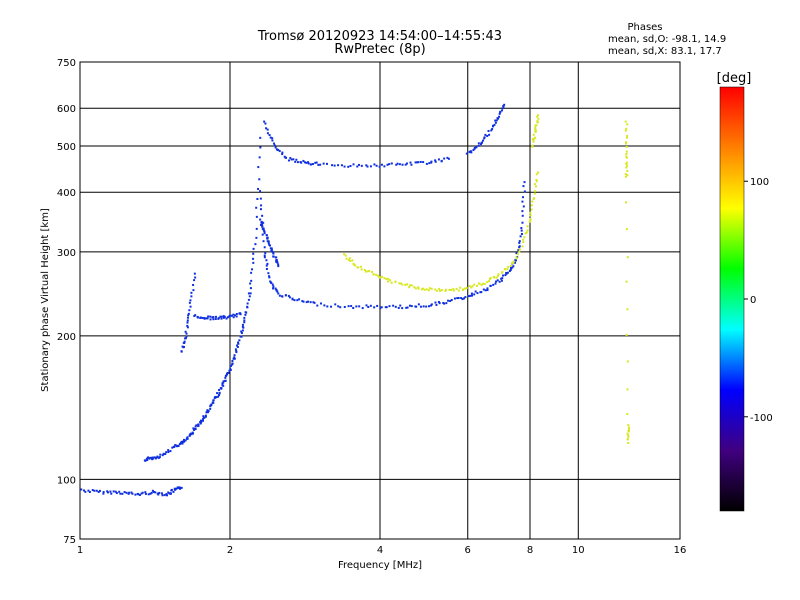 The image size is (800, 600). Describe the element at coordinates (468, 550) in the screenshot. I see `x-tick-label: 6` at that location.